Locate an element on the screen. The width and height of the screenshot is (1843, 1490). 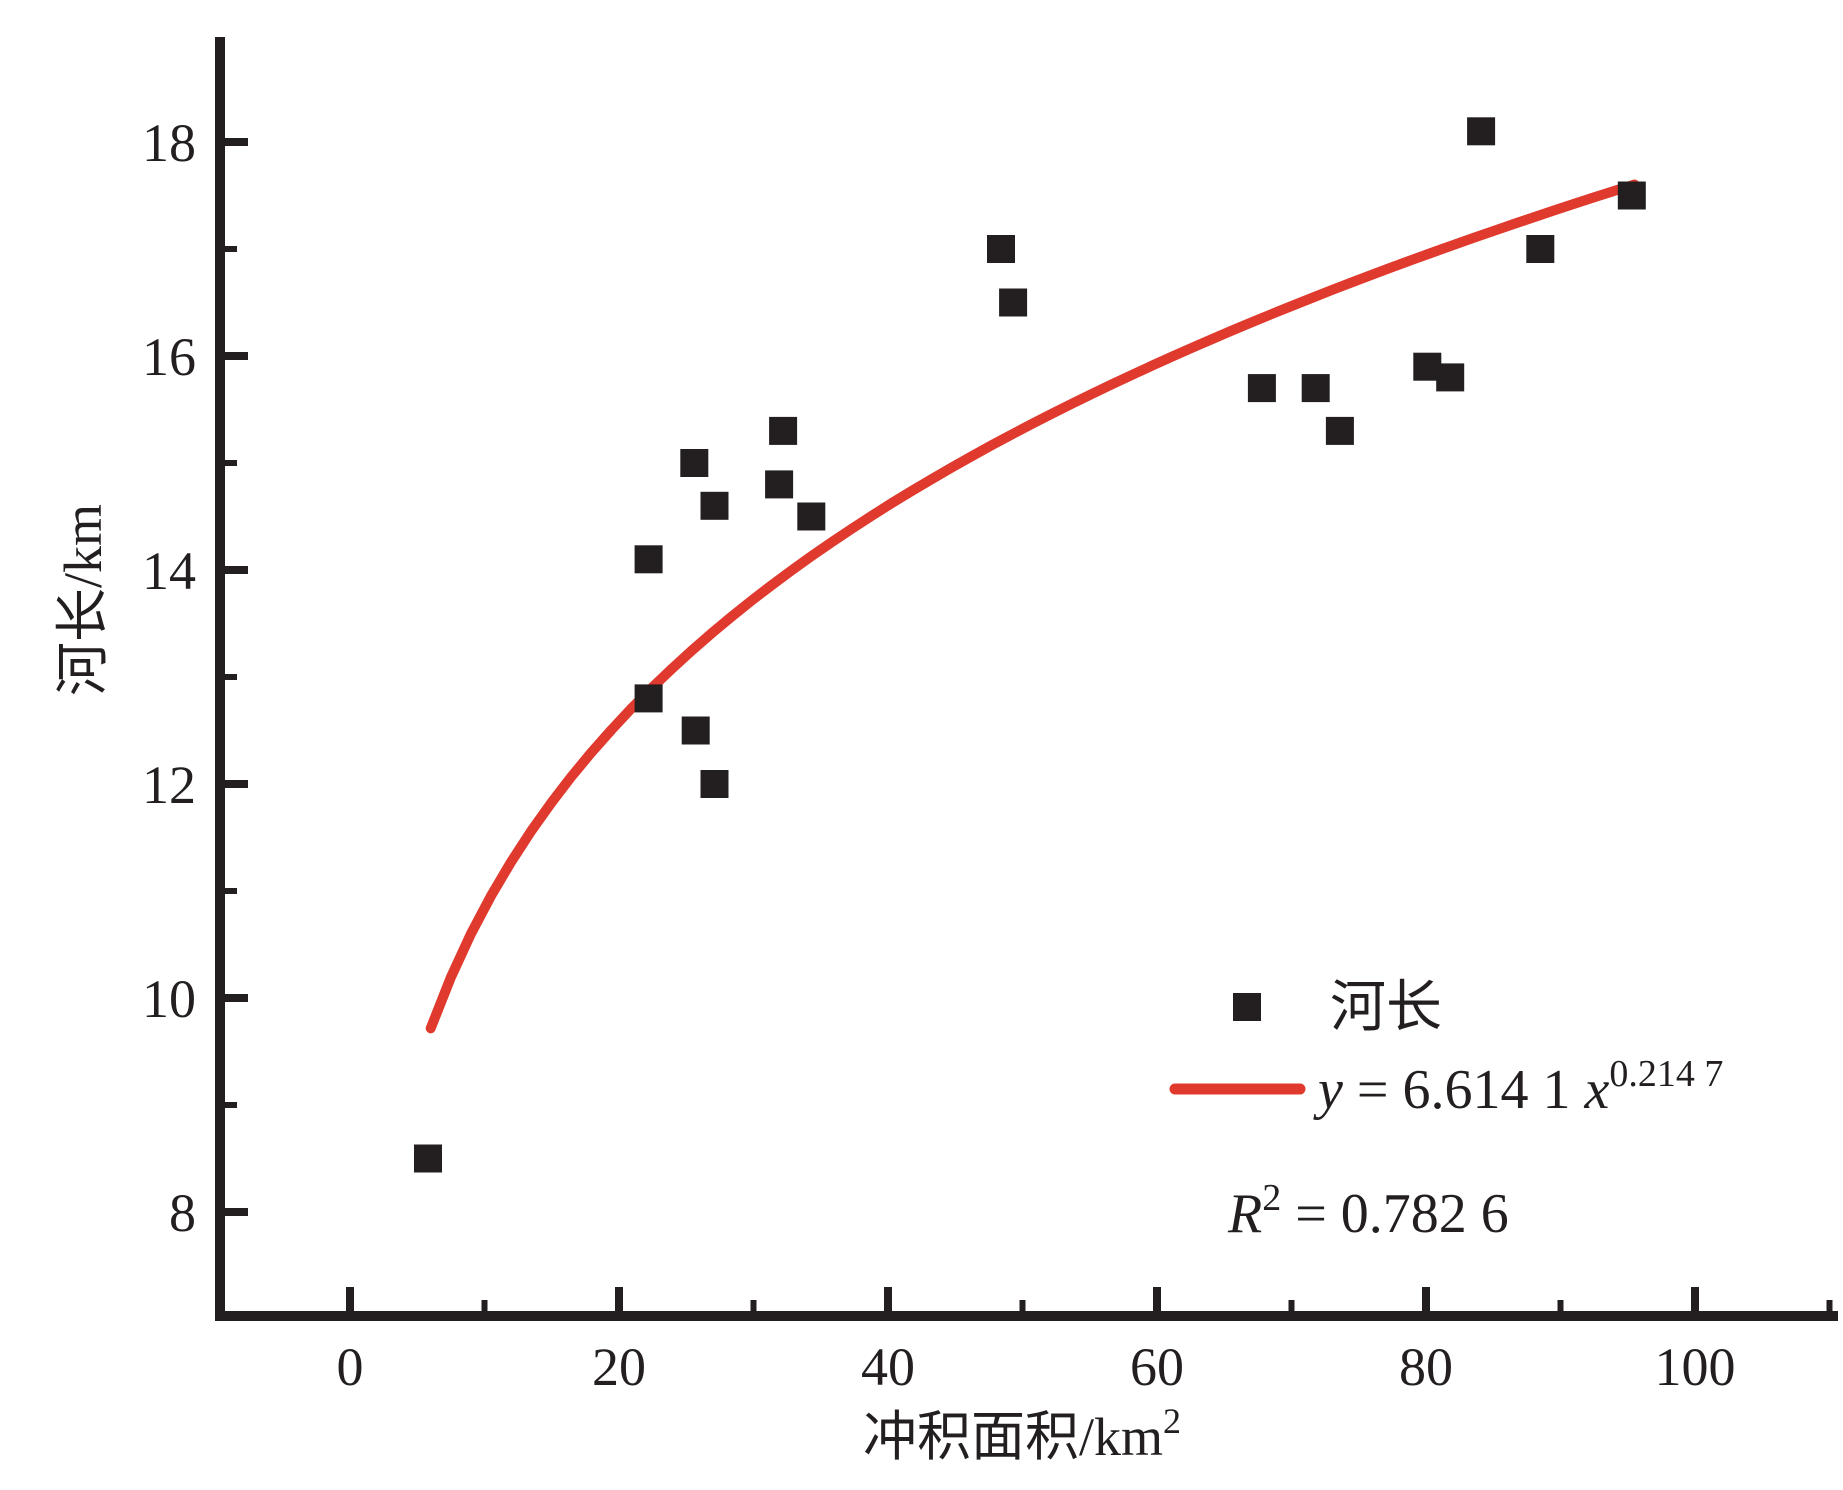
legend-marker-label: 河长 is located at coordinates (1386, 1008).